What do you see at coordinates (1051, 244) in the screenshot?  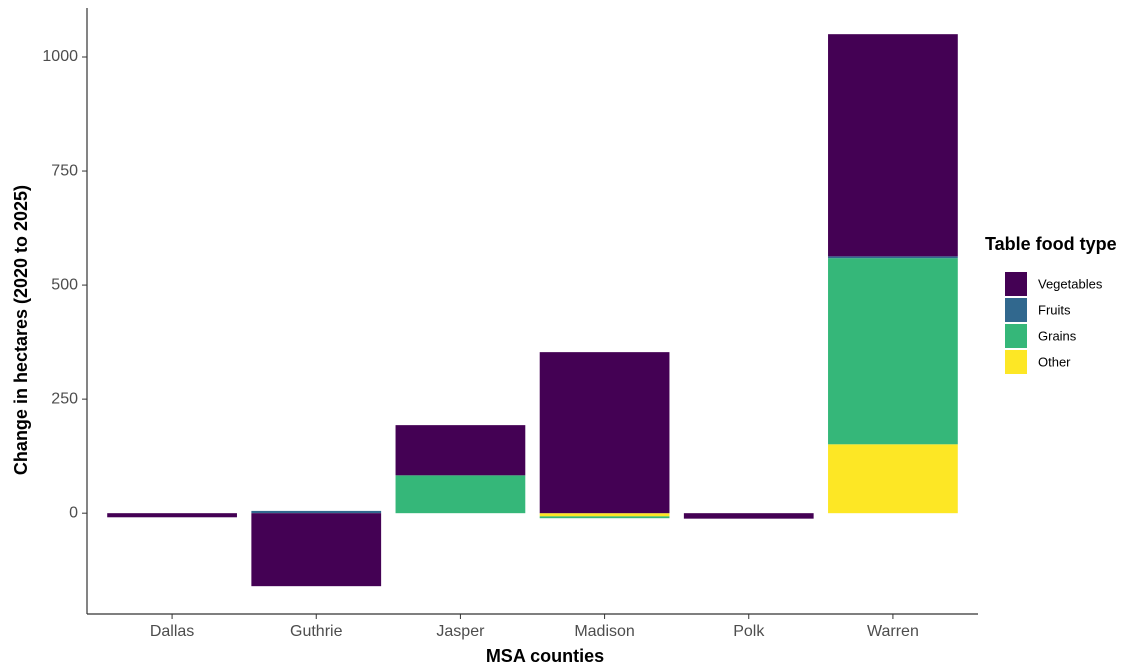 I see `legend-title: Table food type` at bounding box center [1051, 244].